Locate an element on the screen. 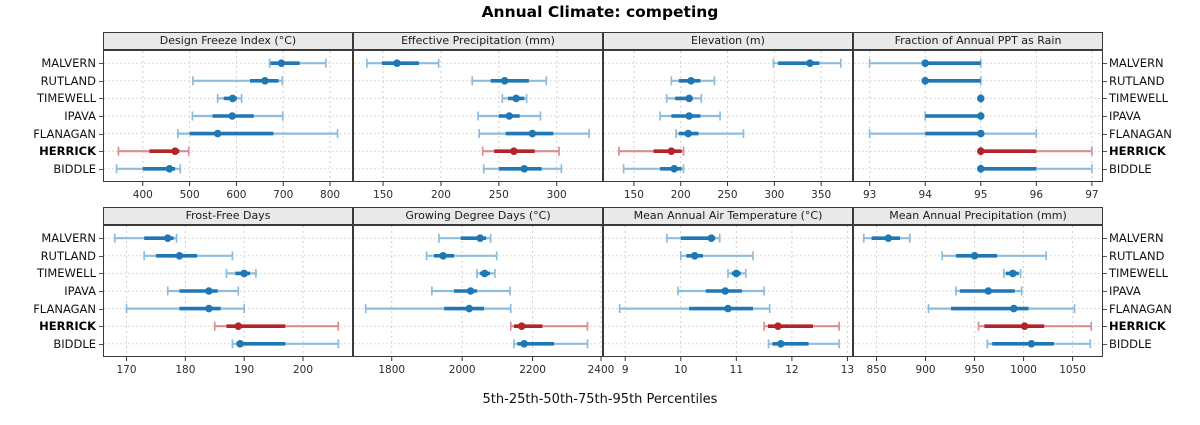  svg-text: 170 is located at coordinates (127, 370).